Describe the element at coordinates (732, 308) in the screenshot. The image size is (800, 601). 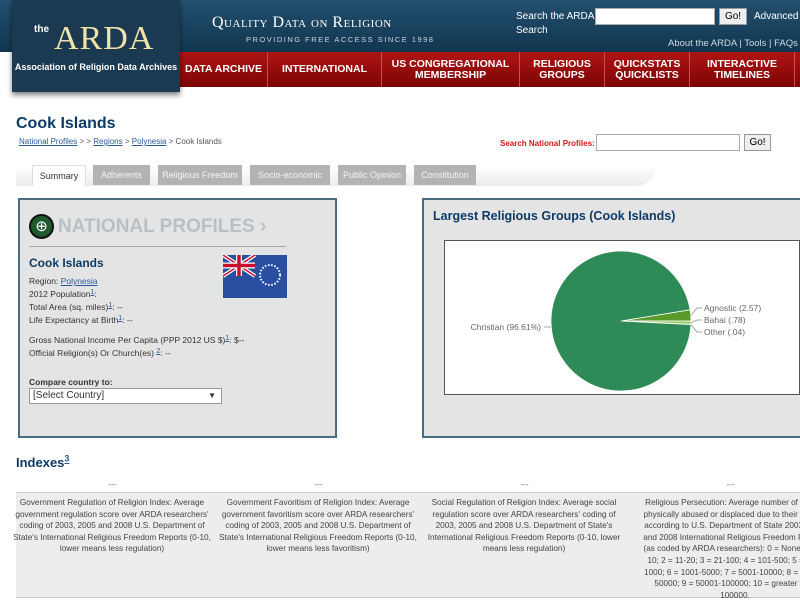
I see `pie-label: Agnostic (2.57)` at that location.